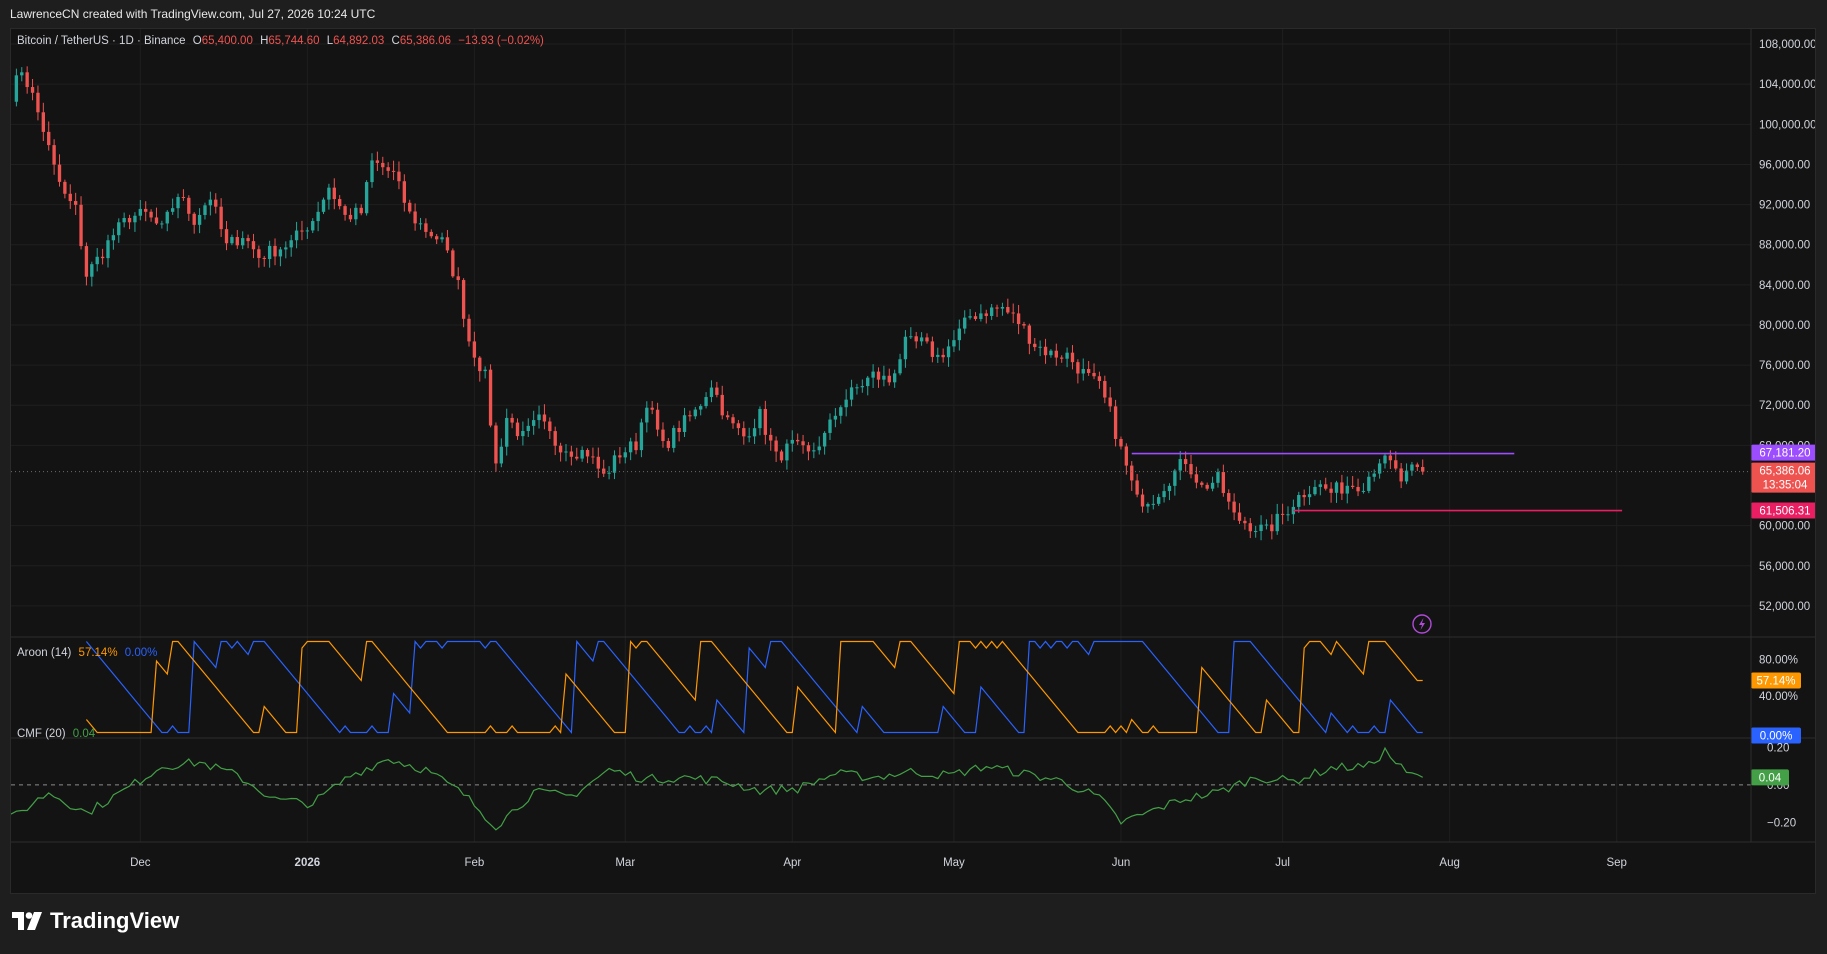 The image size is (1827, 954). Describe the element at coordinates (41, 734) in the screenshot. I see `cmf-title: CMF (20)` at that location.